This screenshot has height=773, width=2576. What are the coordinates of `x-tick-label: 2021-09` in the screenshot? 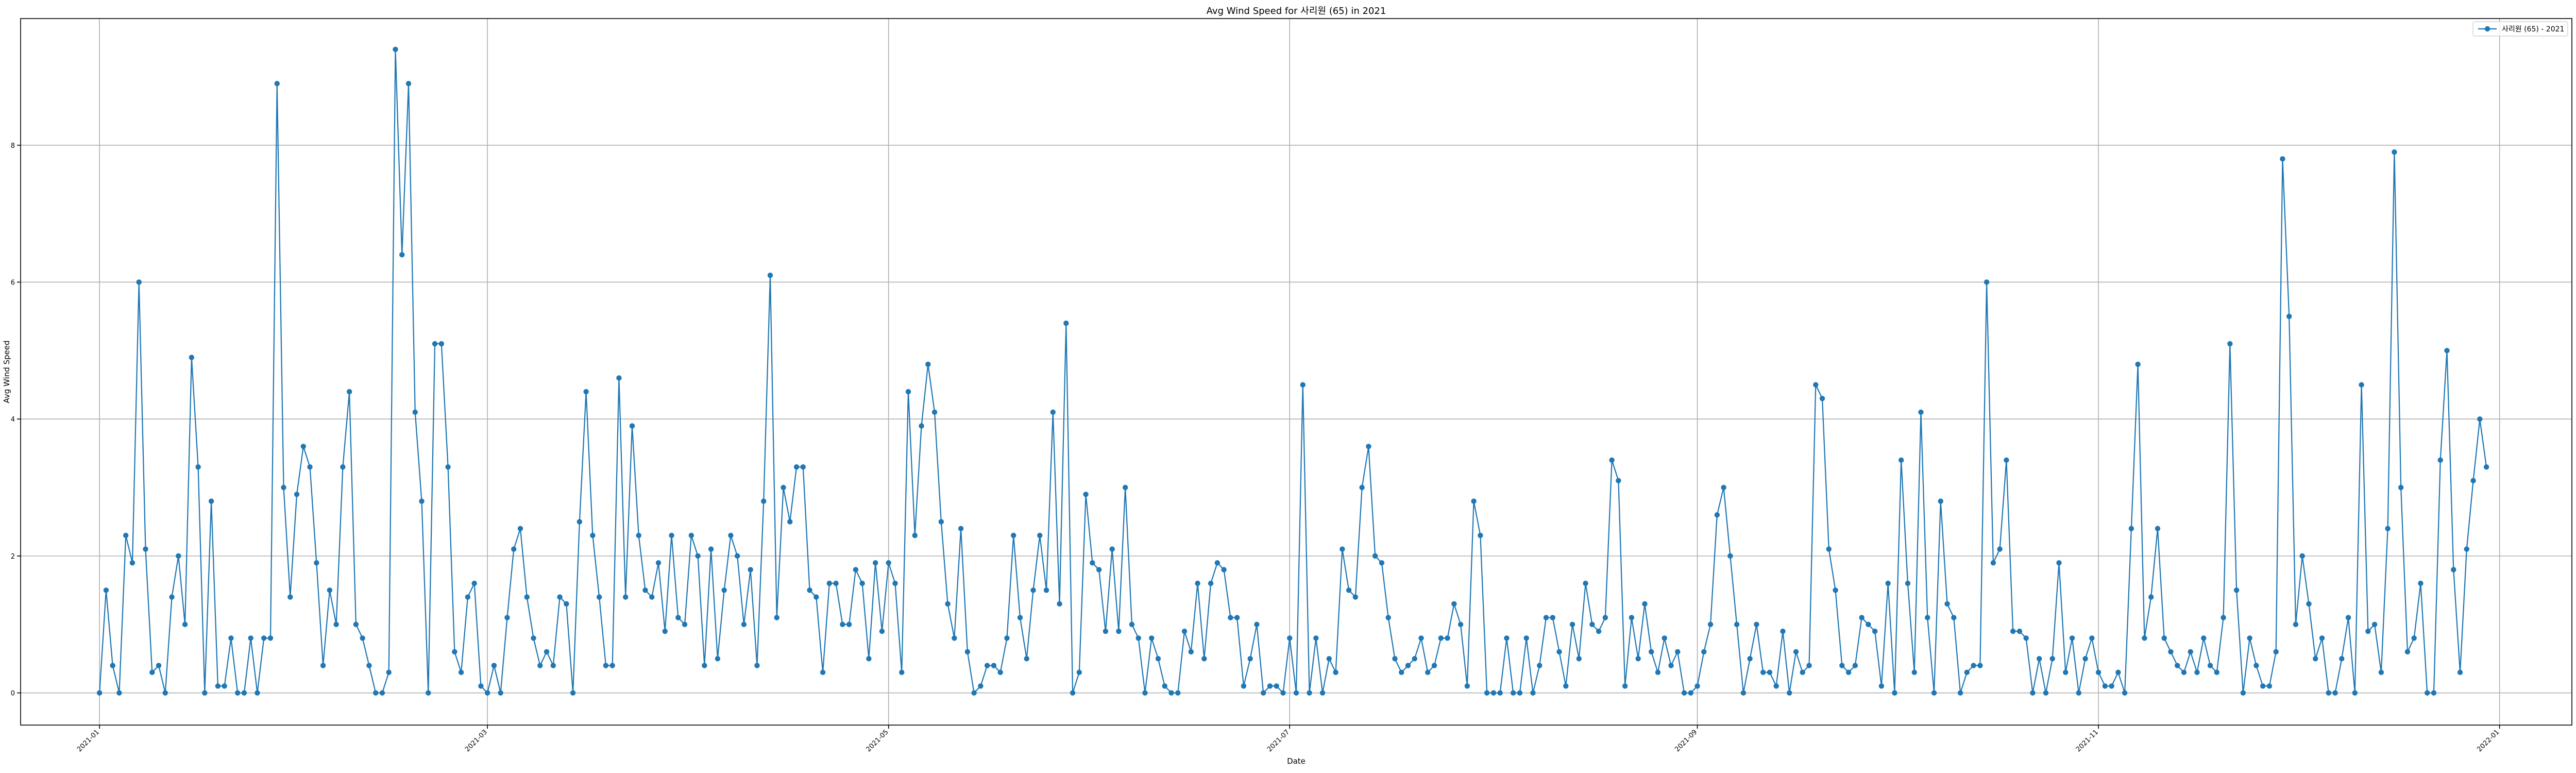 It's located at (1686, 740).